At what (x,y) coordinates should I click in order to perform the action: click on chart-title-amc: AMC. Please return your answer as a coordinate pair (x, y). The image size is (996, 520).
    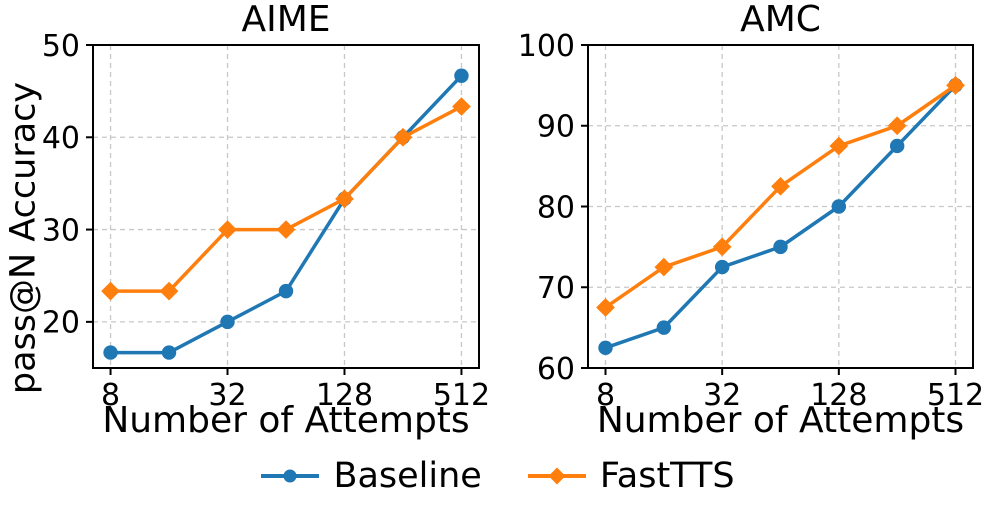
    Looking at the image, I should click on (780, 20).